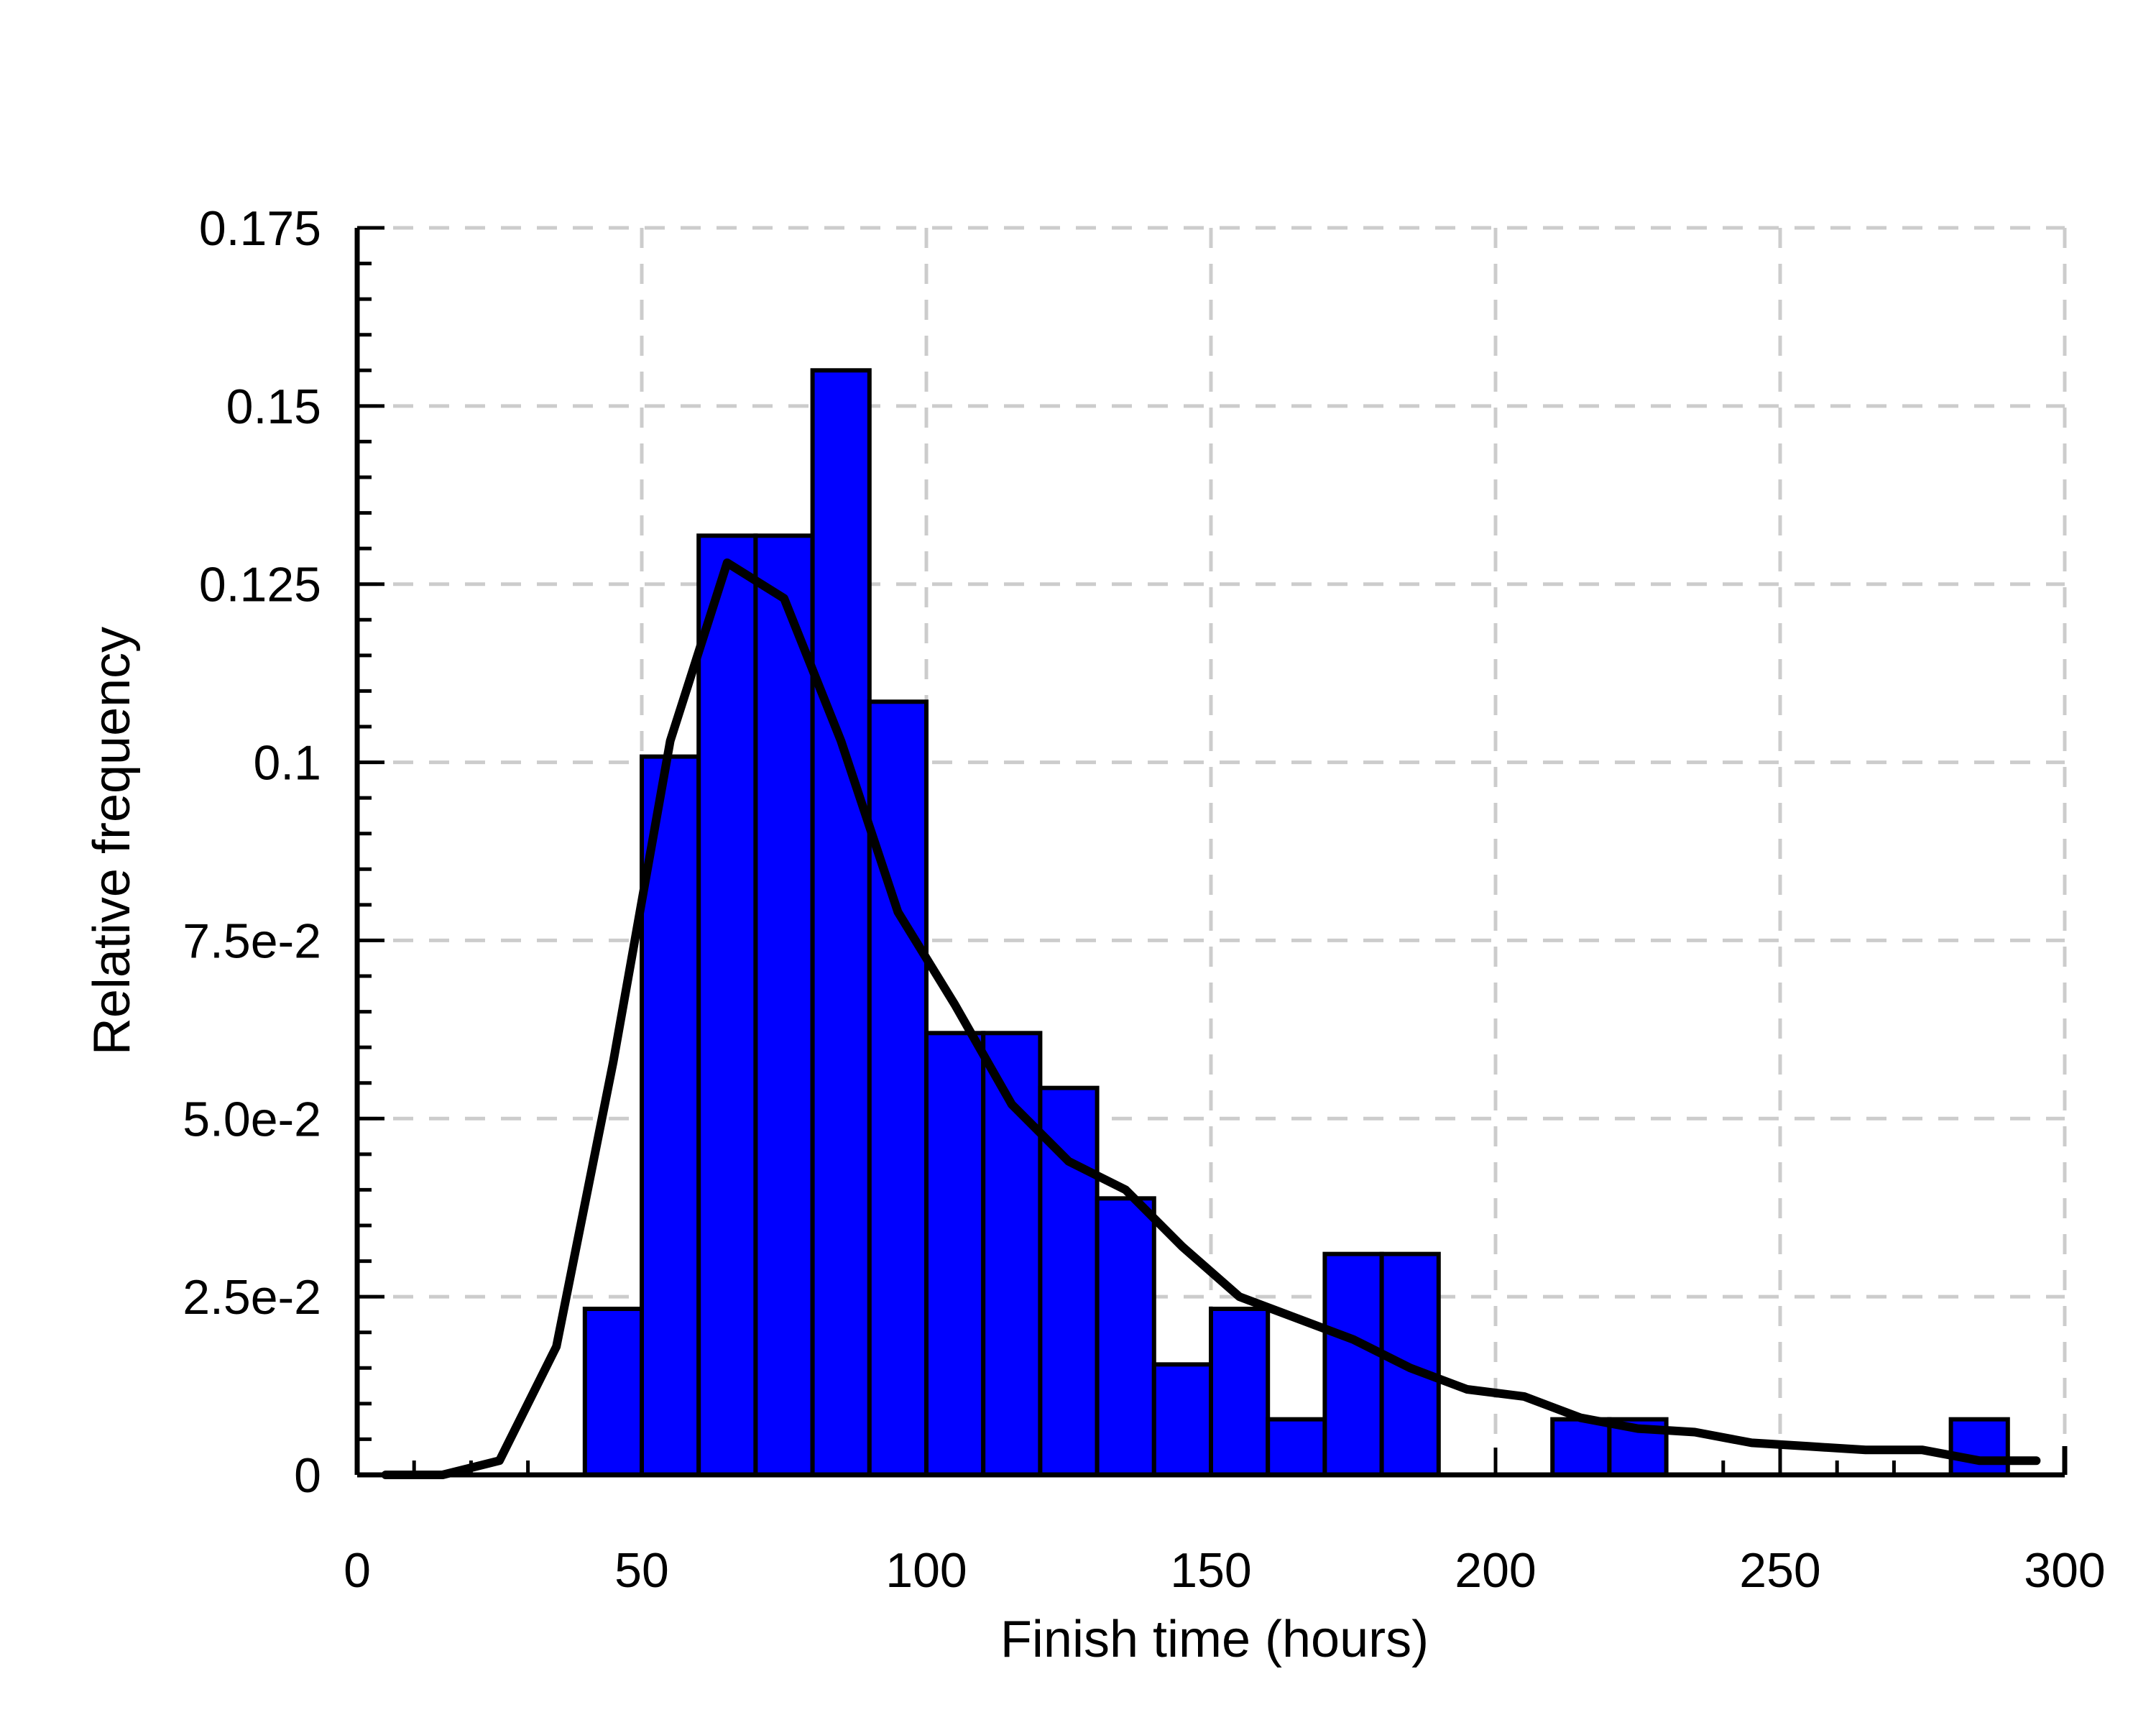  What do you see at coordinates (273, 407) in the screenshot?
I see `y-tick-label: 0.15` at bounding box center [273, 407].